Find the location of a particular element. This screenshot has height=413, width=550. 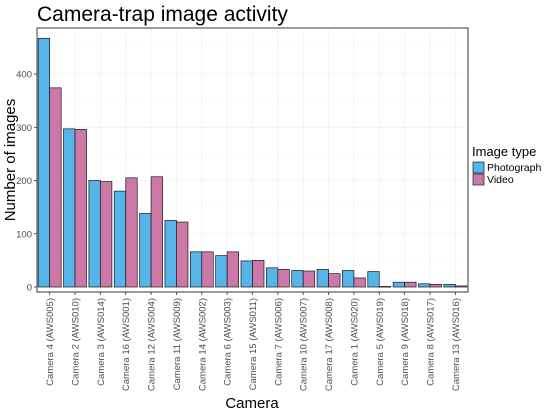

x-tick-label: Camera 2 (AWS010) is located at coordinates (76, 342).